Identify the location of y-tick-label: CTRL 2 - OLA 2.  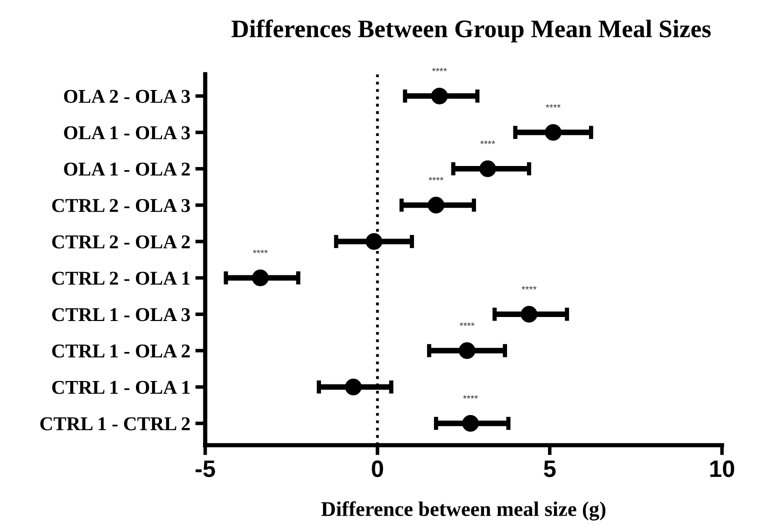
(121, 241).